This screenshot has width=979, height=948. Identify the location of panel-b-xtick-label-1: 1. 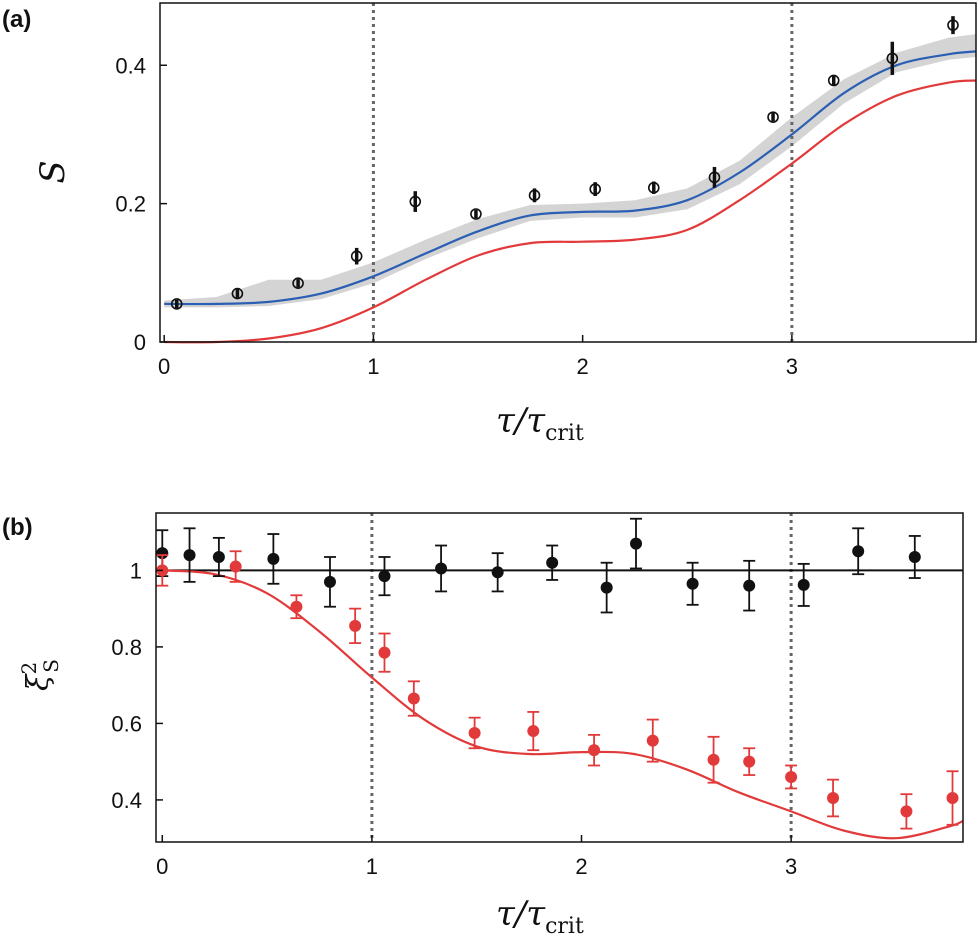
(372, 866).